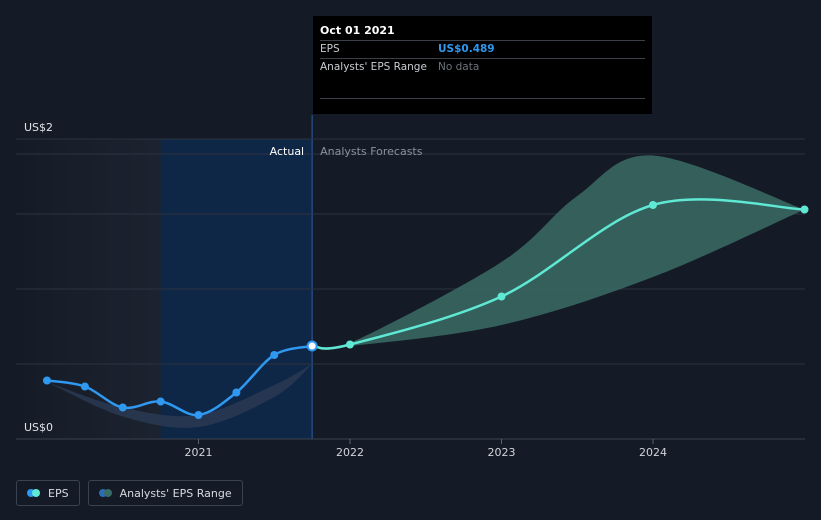 This screenshot has width=821, height=520. I want to click on x-tick-label: 2024, so click(653, 452).